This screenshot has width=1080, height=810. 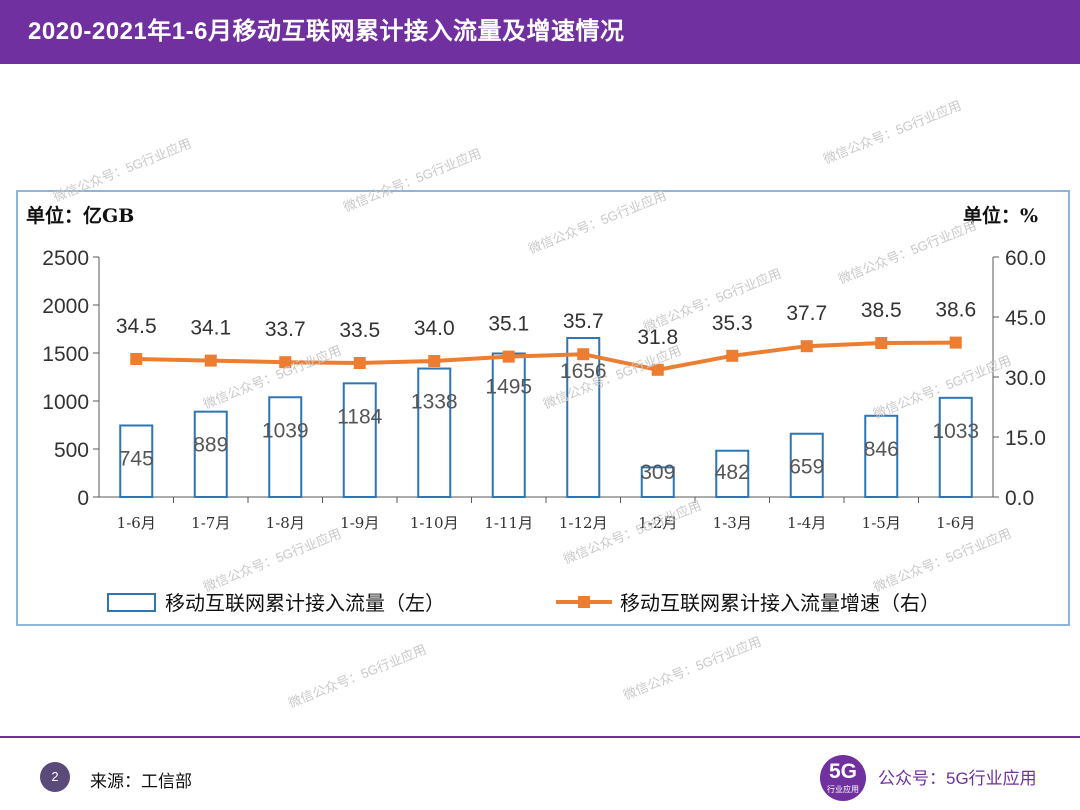 I want to click on footer-divider, so click(x=540, y=737).